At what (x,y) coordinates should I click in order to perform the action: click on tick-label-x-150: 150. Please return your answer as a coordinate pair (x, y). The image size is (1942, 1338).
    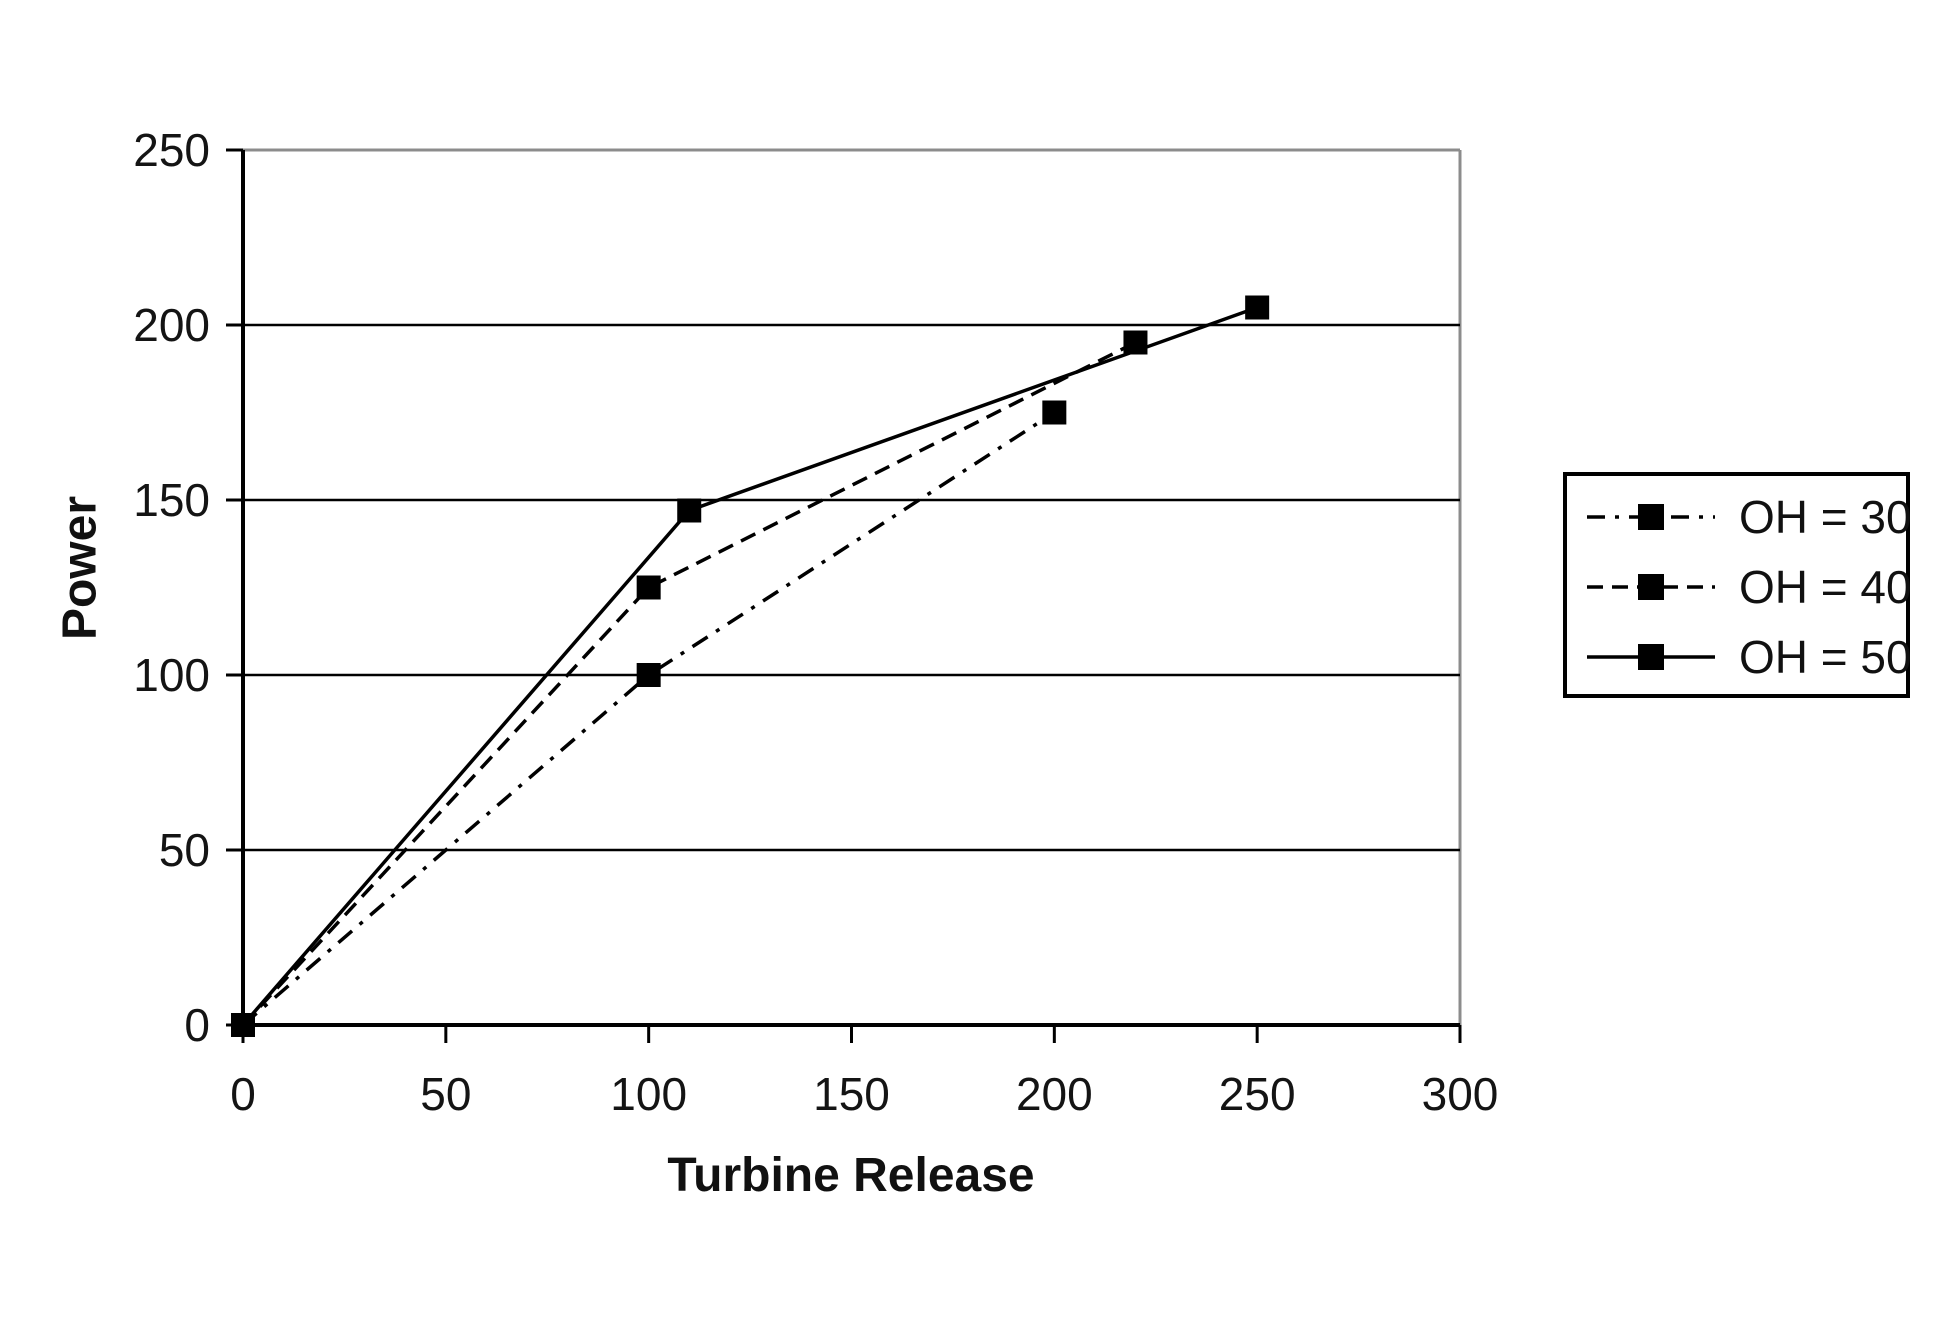
    Looking at the image, I should click on (851, 1094).